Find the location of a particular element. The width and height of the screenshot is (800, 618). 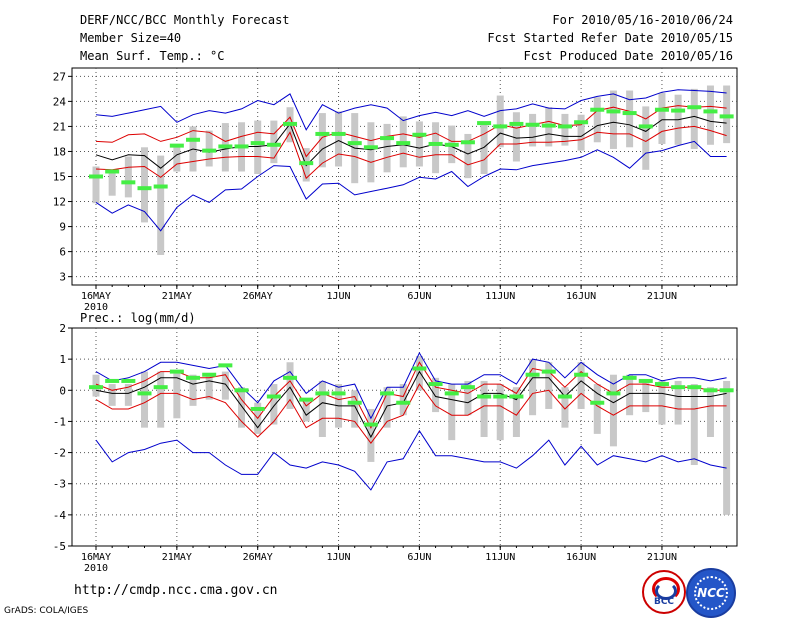

y-tick-label: 0 is located at coordinates (62, 390).